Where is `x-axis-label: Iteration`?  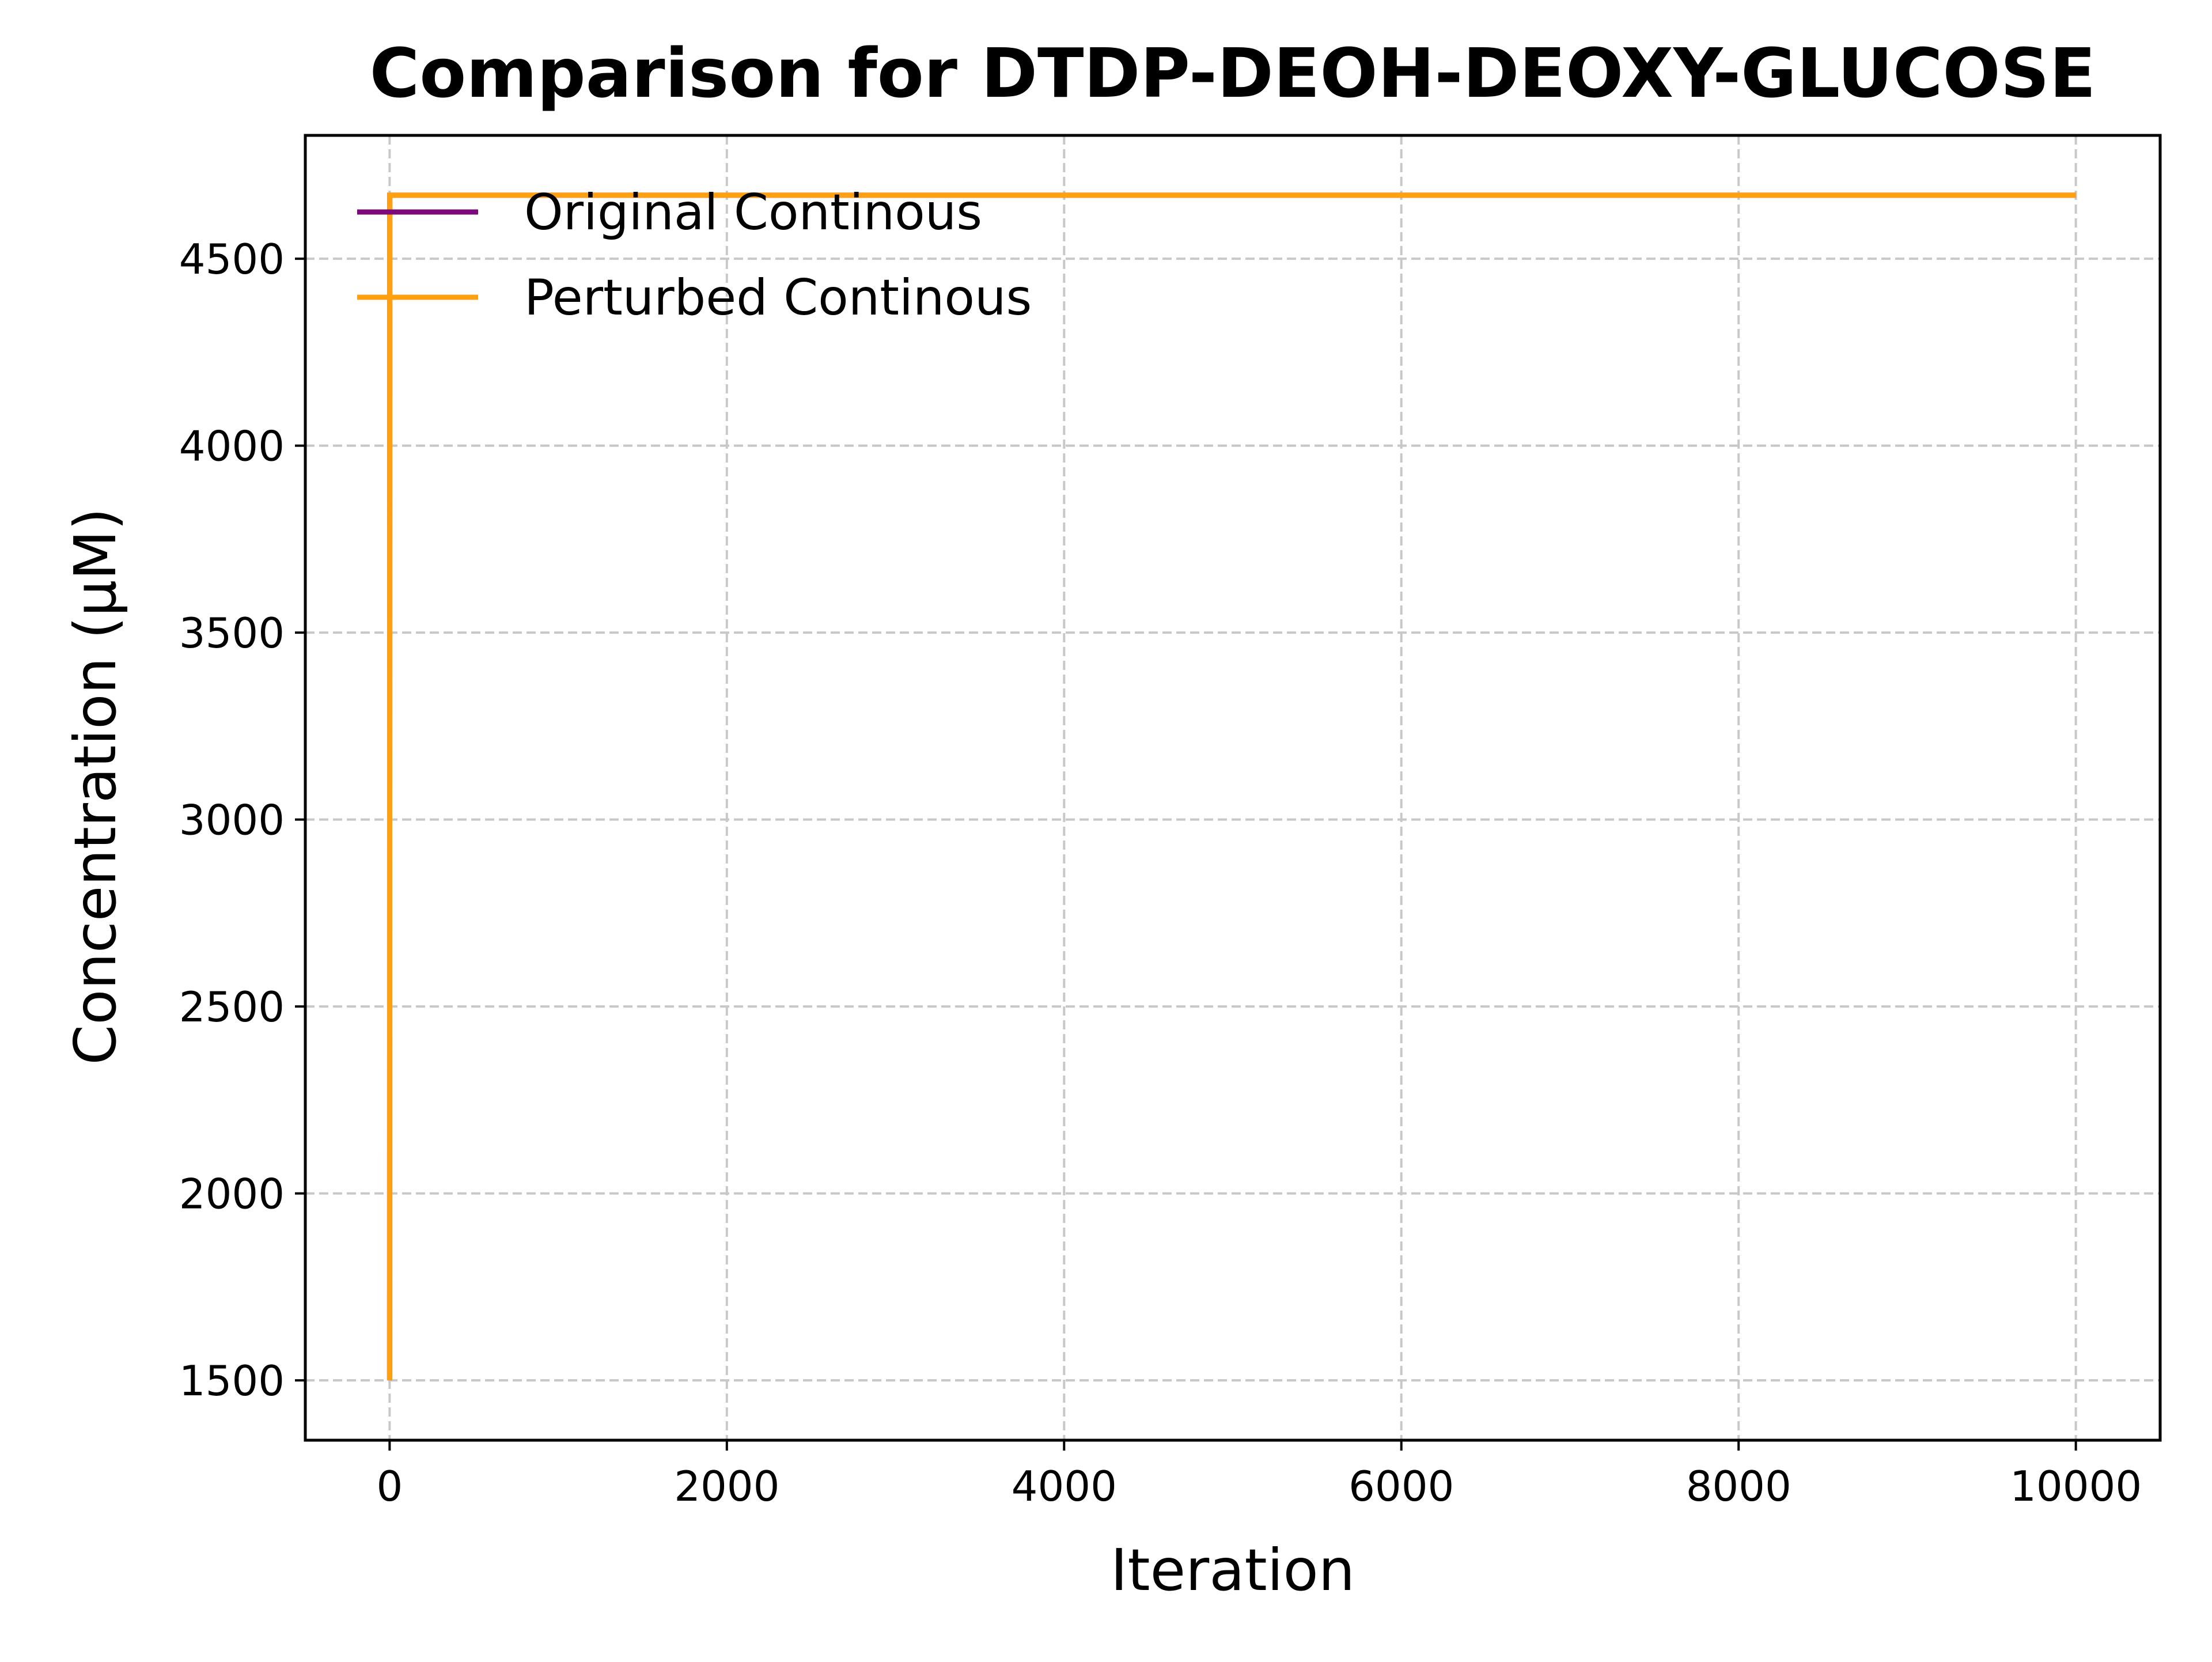 x-axis-label: Iteration is located at coordinates (1233, 1570).